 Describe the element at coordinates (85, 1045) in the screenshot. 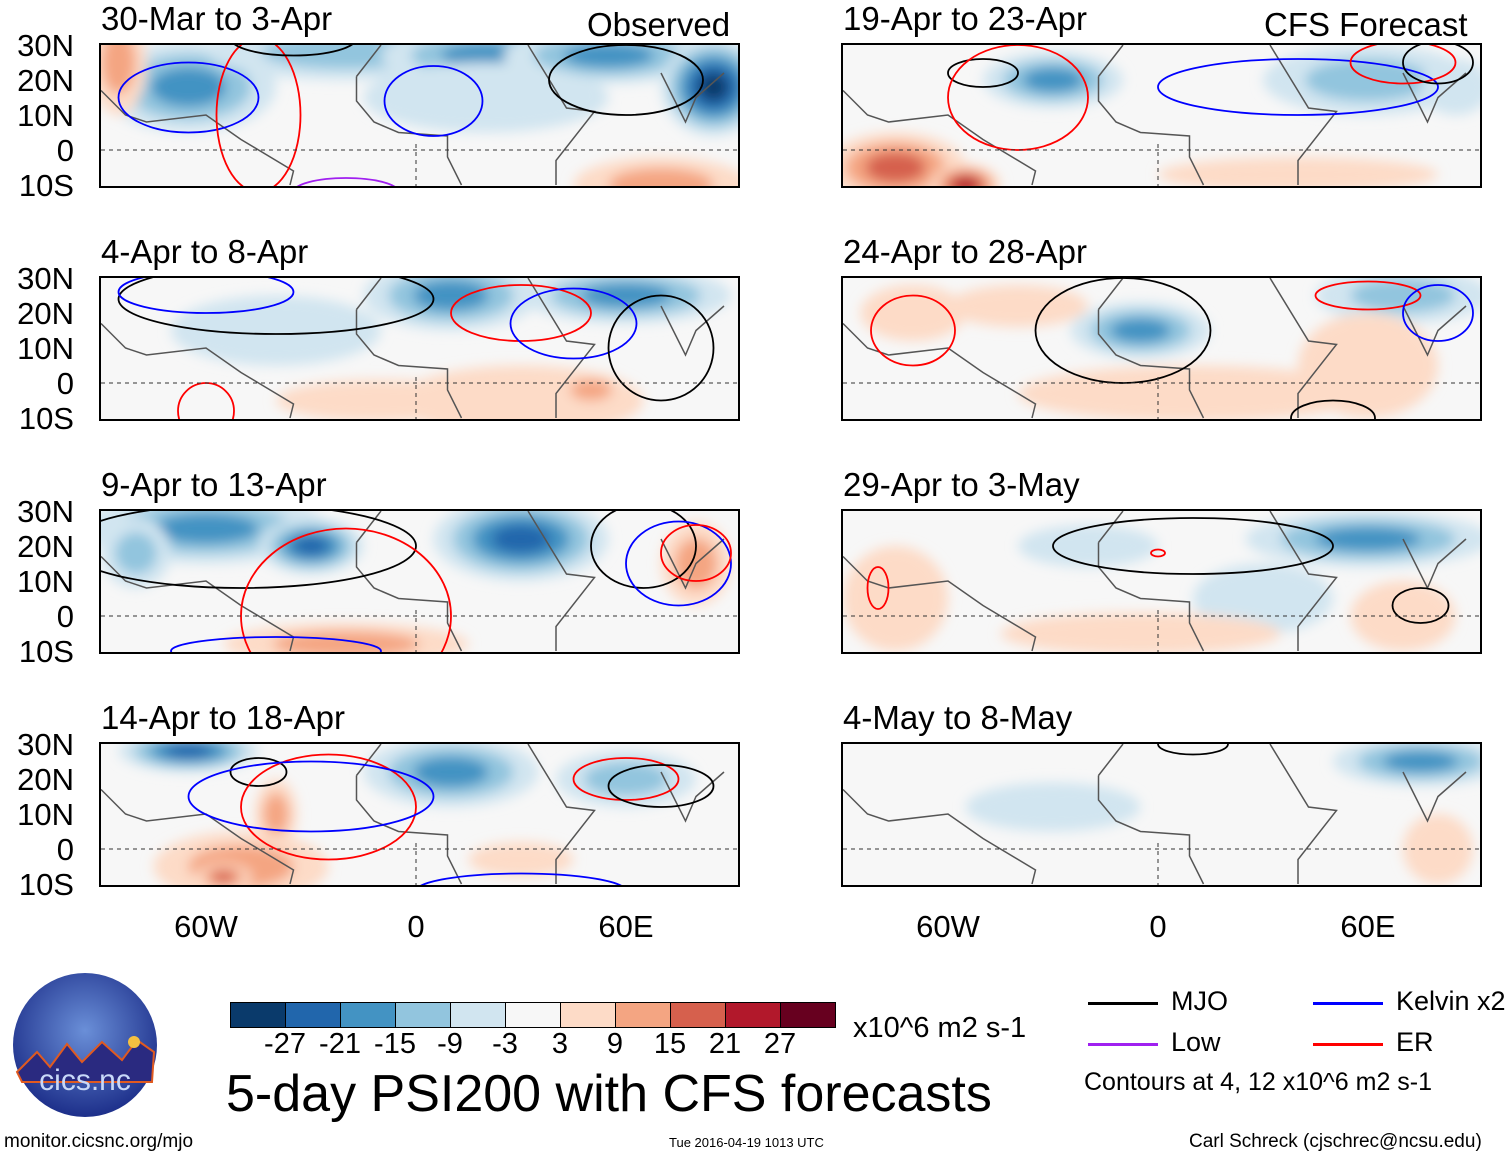

I see `cics-logo: cics.nc` at that location.